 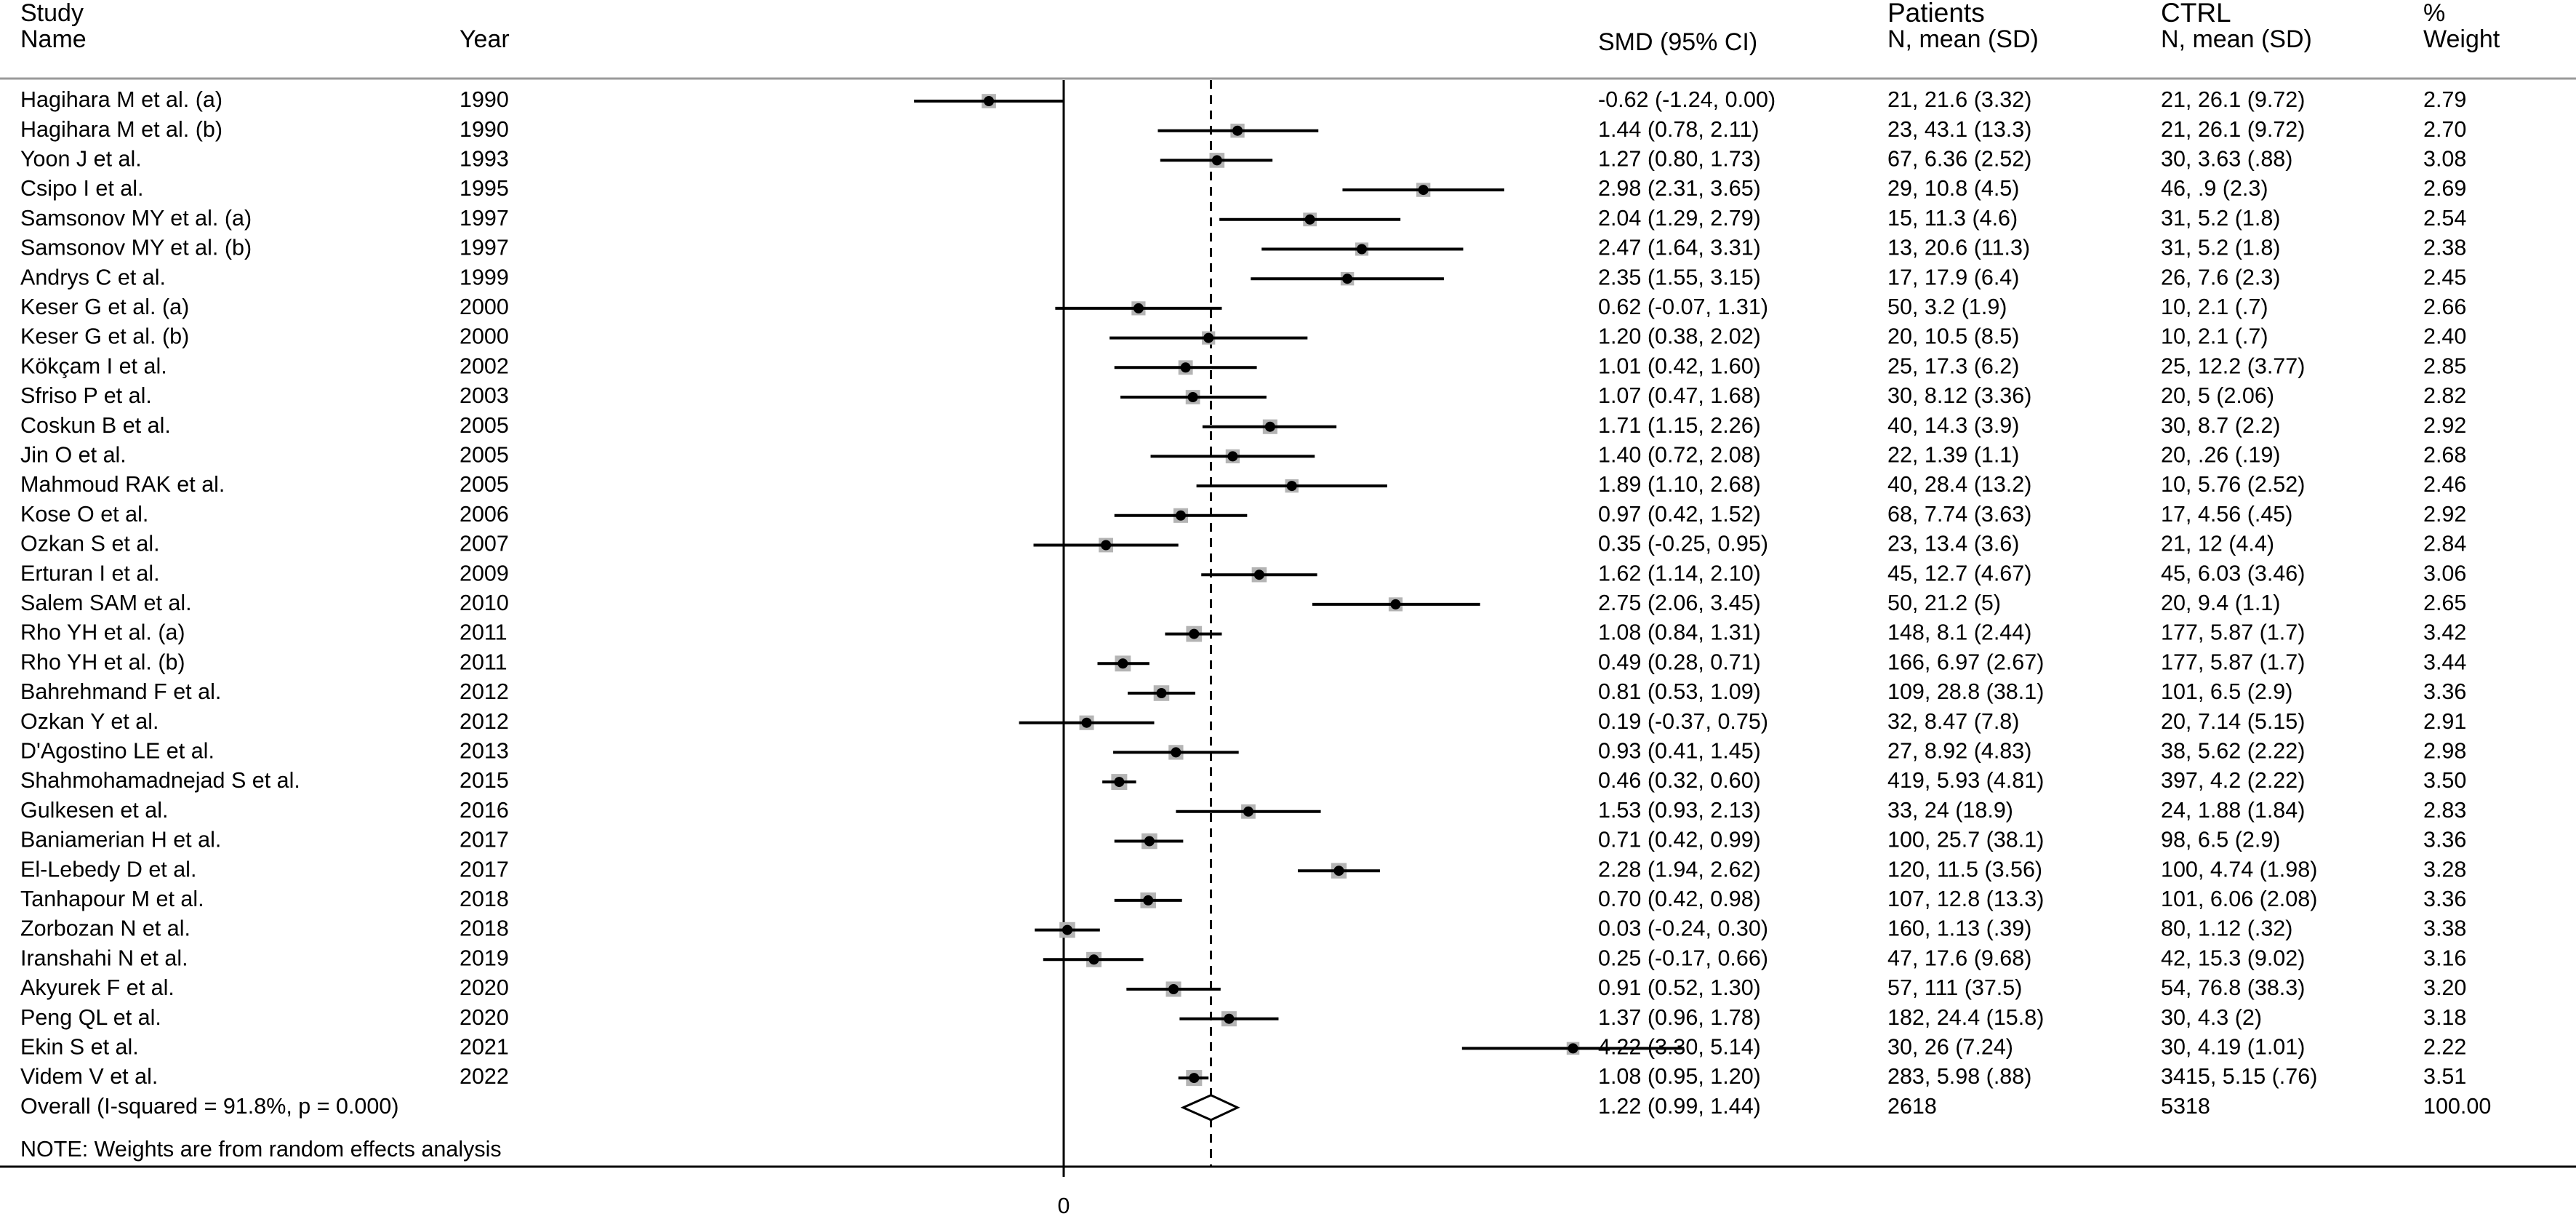 What do you see at coordinates (1679, 396) in the screenshot?
I see `study-smd-ci: 1.07 (0.47, 1.68)` at bounding box center [1679, 396].